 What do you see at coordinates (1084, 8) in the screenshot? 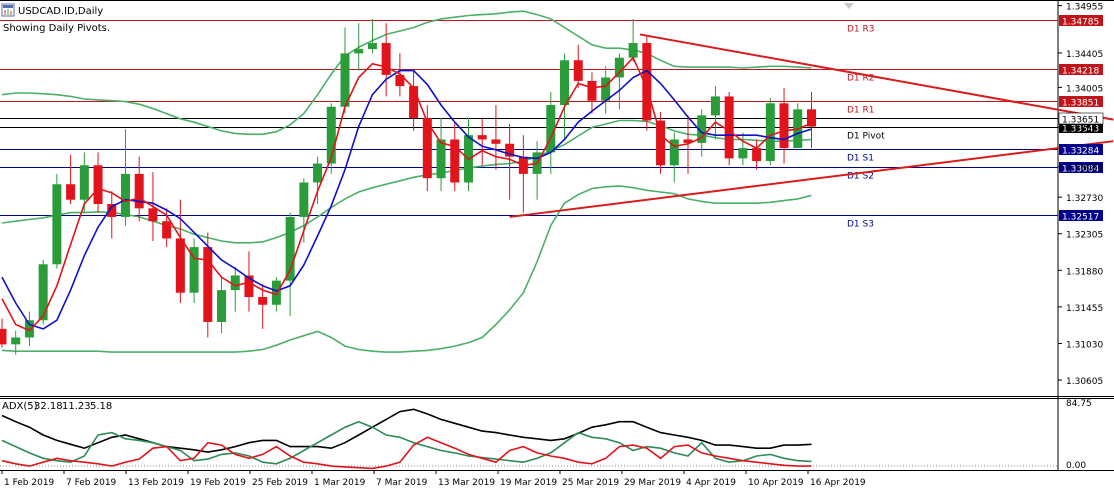
I see `y-tick-label-0: 1.34955` at bounding box center [1084, 8].